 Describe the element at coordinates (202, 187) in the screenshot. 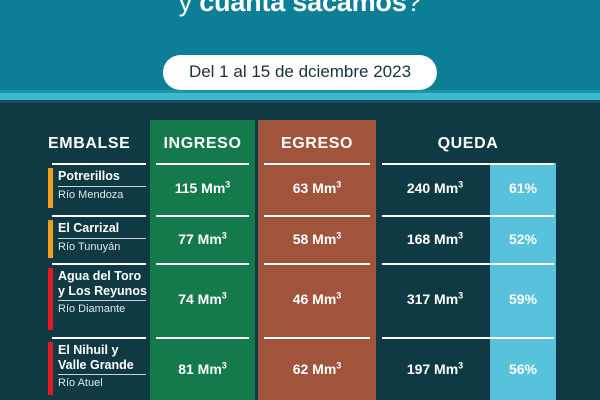

I see `cell-ingreso-value: 115 Mm3` at that location.